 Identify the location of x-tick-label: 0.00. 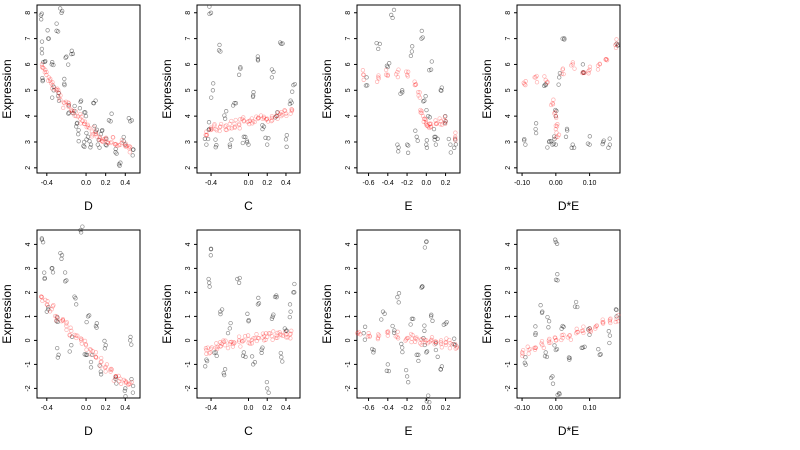
(556, 183).